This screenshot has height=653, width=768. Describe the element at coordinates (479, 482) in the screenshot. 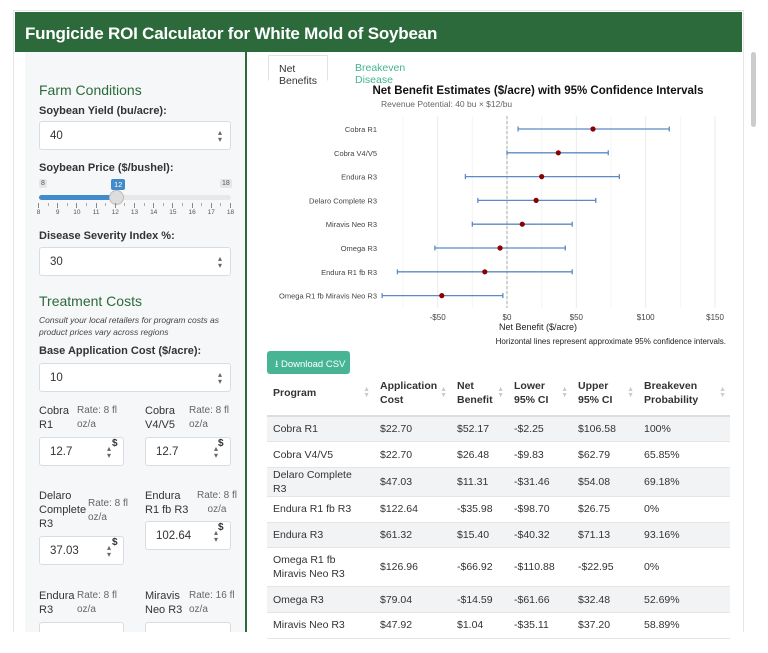

I see `table-cell: $11.31` at that location.